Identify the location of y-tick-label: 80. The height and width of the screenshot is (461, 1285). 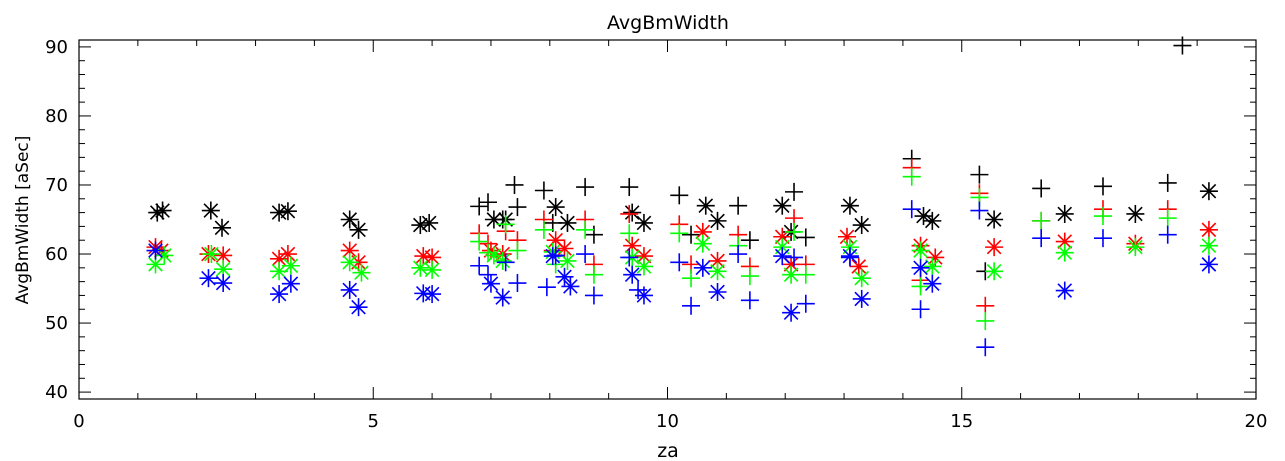
(56, 116).